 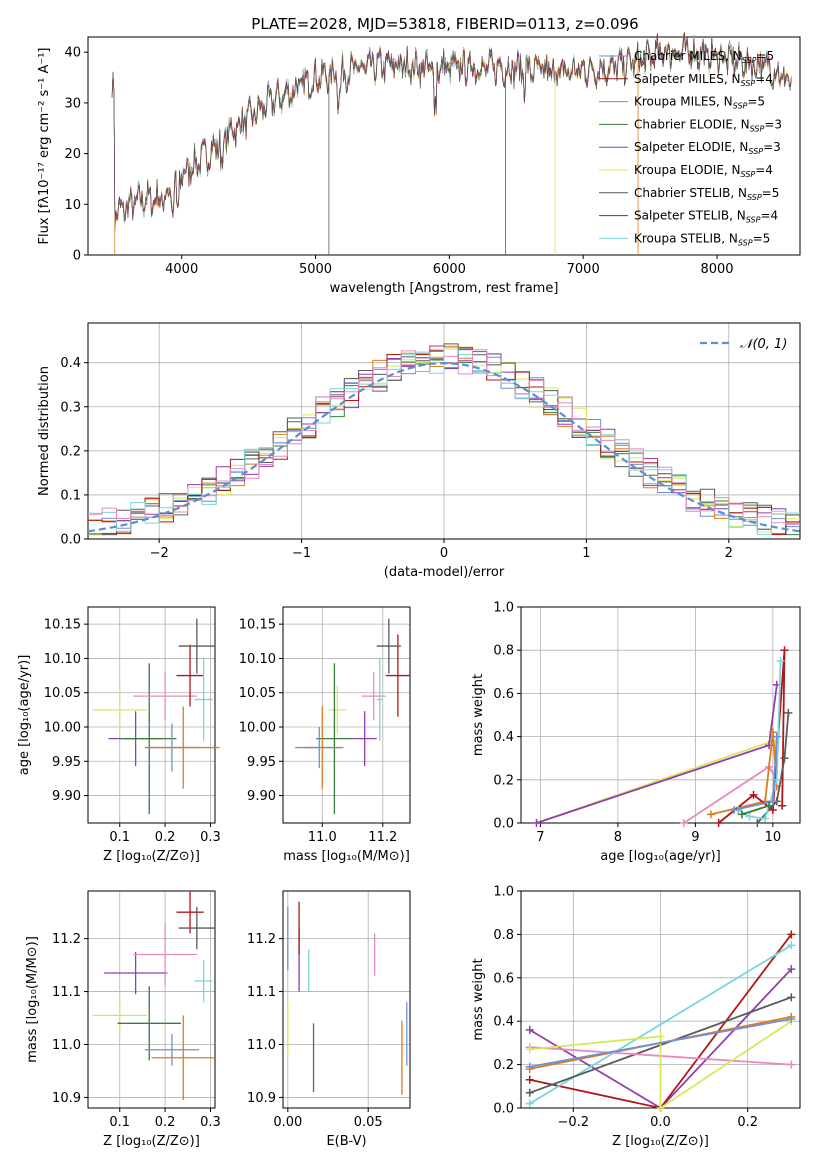 I want to click on x-tick-label: 0.05, so click(x=368, y=1122).